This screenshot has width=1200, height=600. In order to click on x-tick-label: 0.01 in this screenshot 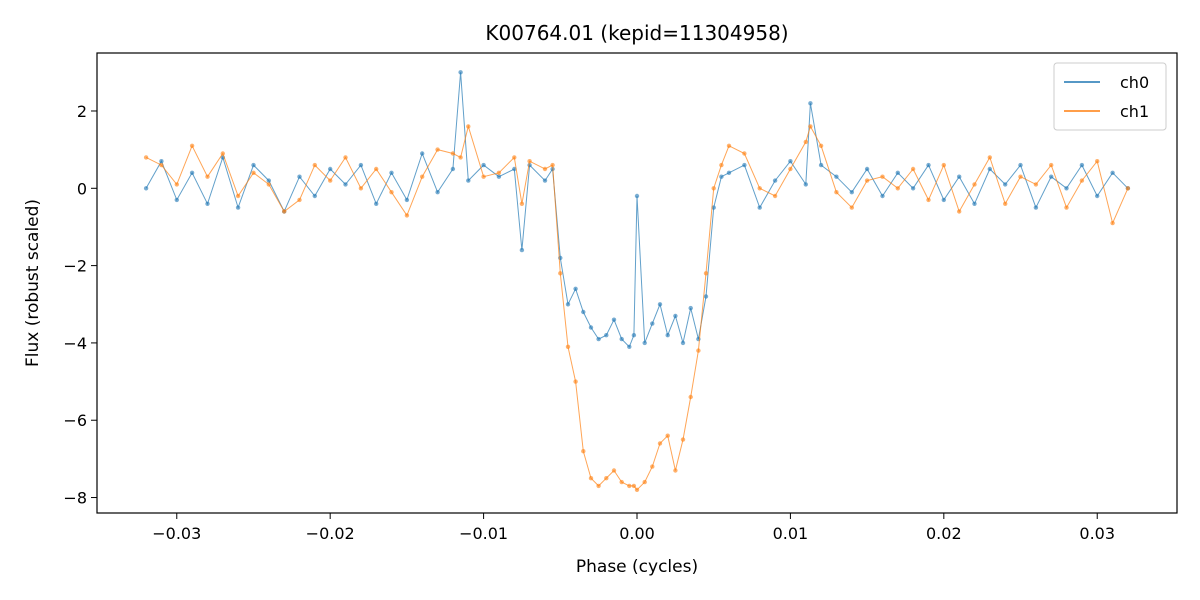, I will do `click(791, 533)`.